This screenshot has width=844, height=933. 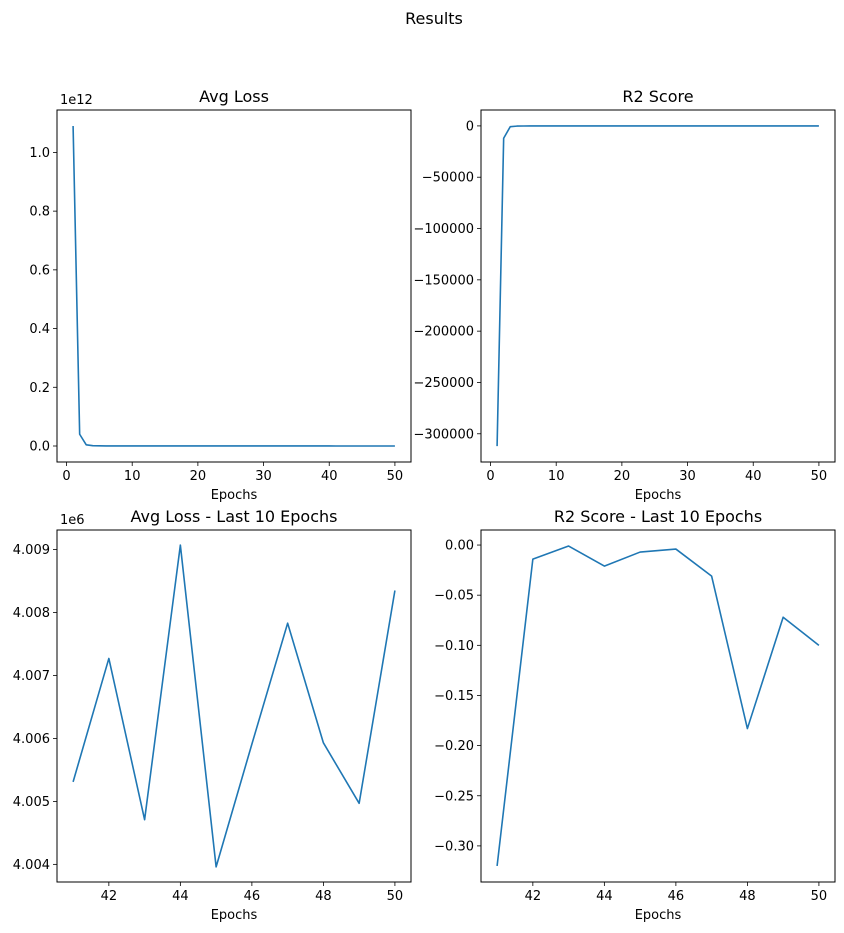 I want to click on avg-loss-ytick-label: 0.8, so click(x=39, y=212).